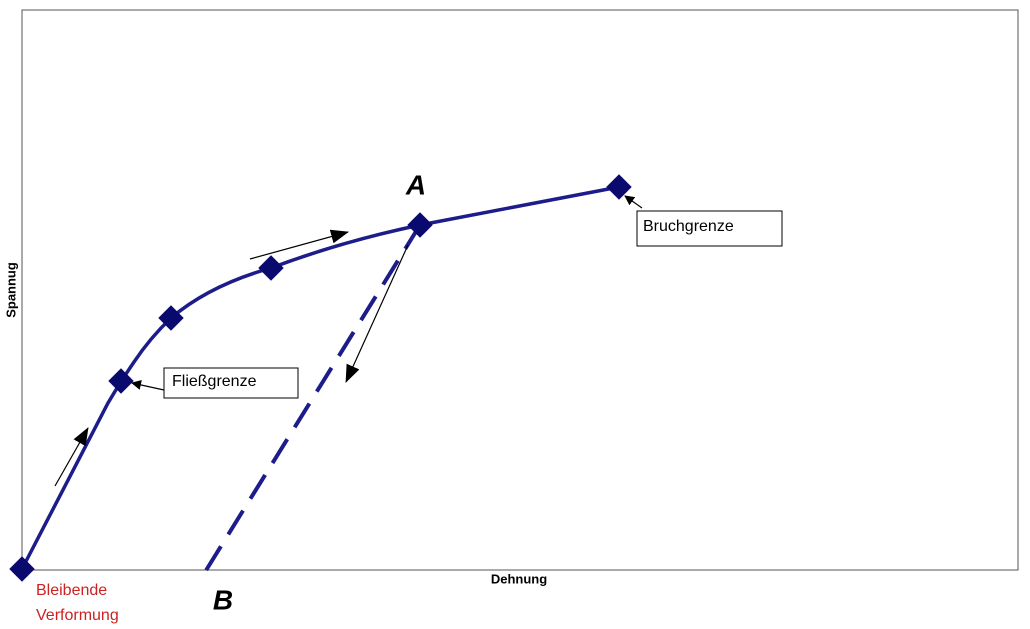  What do you see at coordinates (688, 226) in the screenshot?
I see `fracture-label: Bruchgrenze` at bounding box center [688, 226].